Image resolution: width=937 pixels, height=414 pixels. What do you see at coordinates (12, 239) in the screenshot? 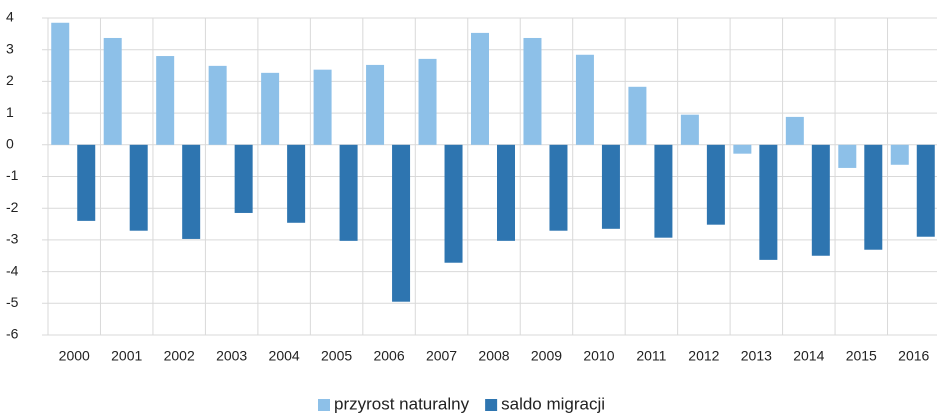
I see `y-tick-label: -3` at bounding box center [12, 239].